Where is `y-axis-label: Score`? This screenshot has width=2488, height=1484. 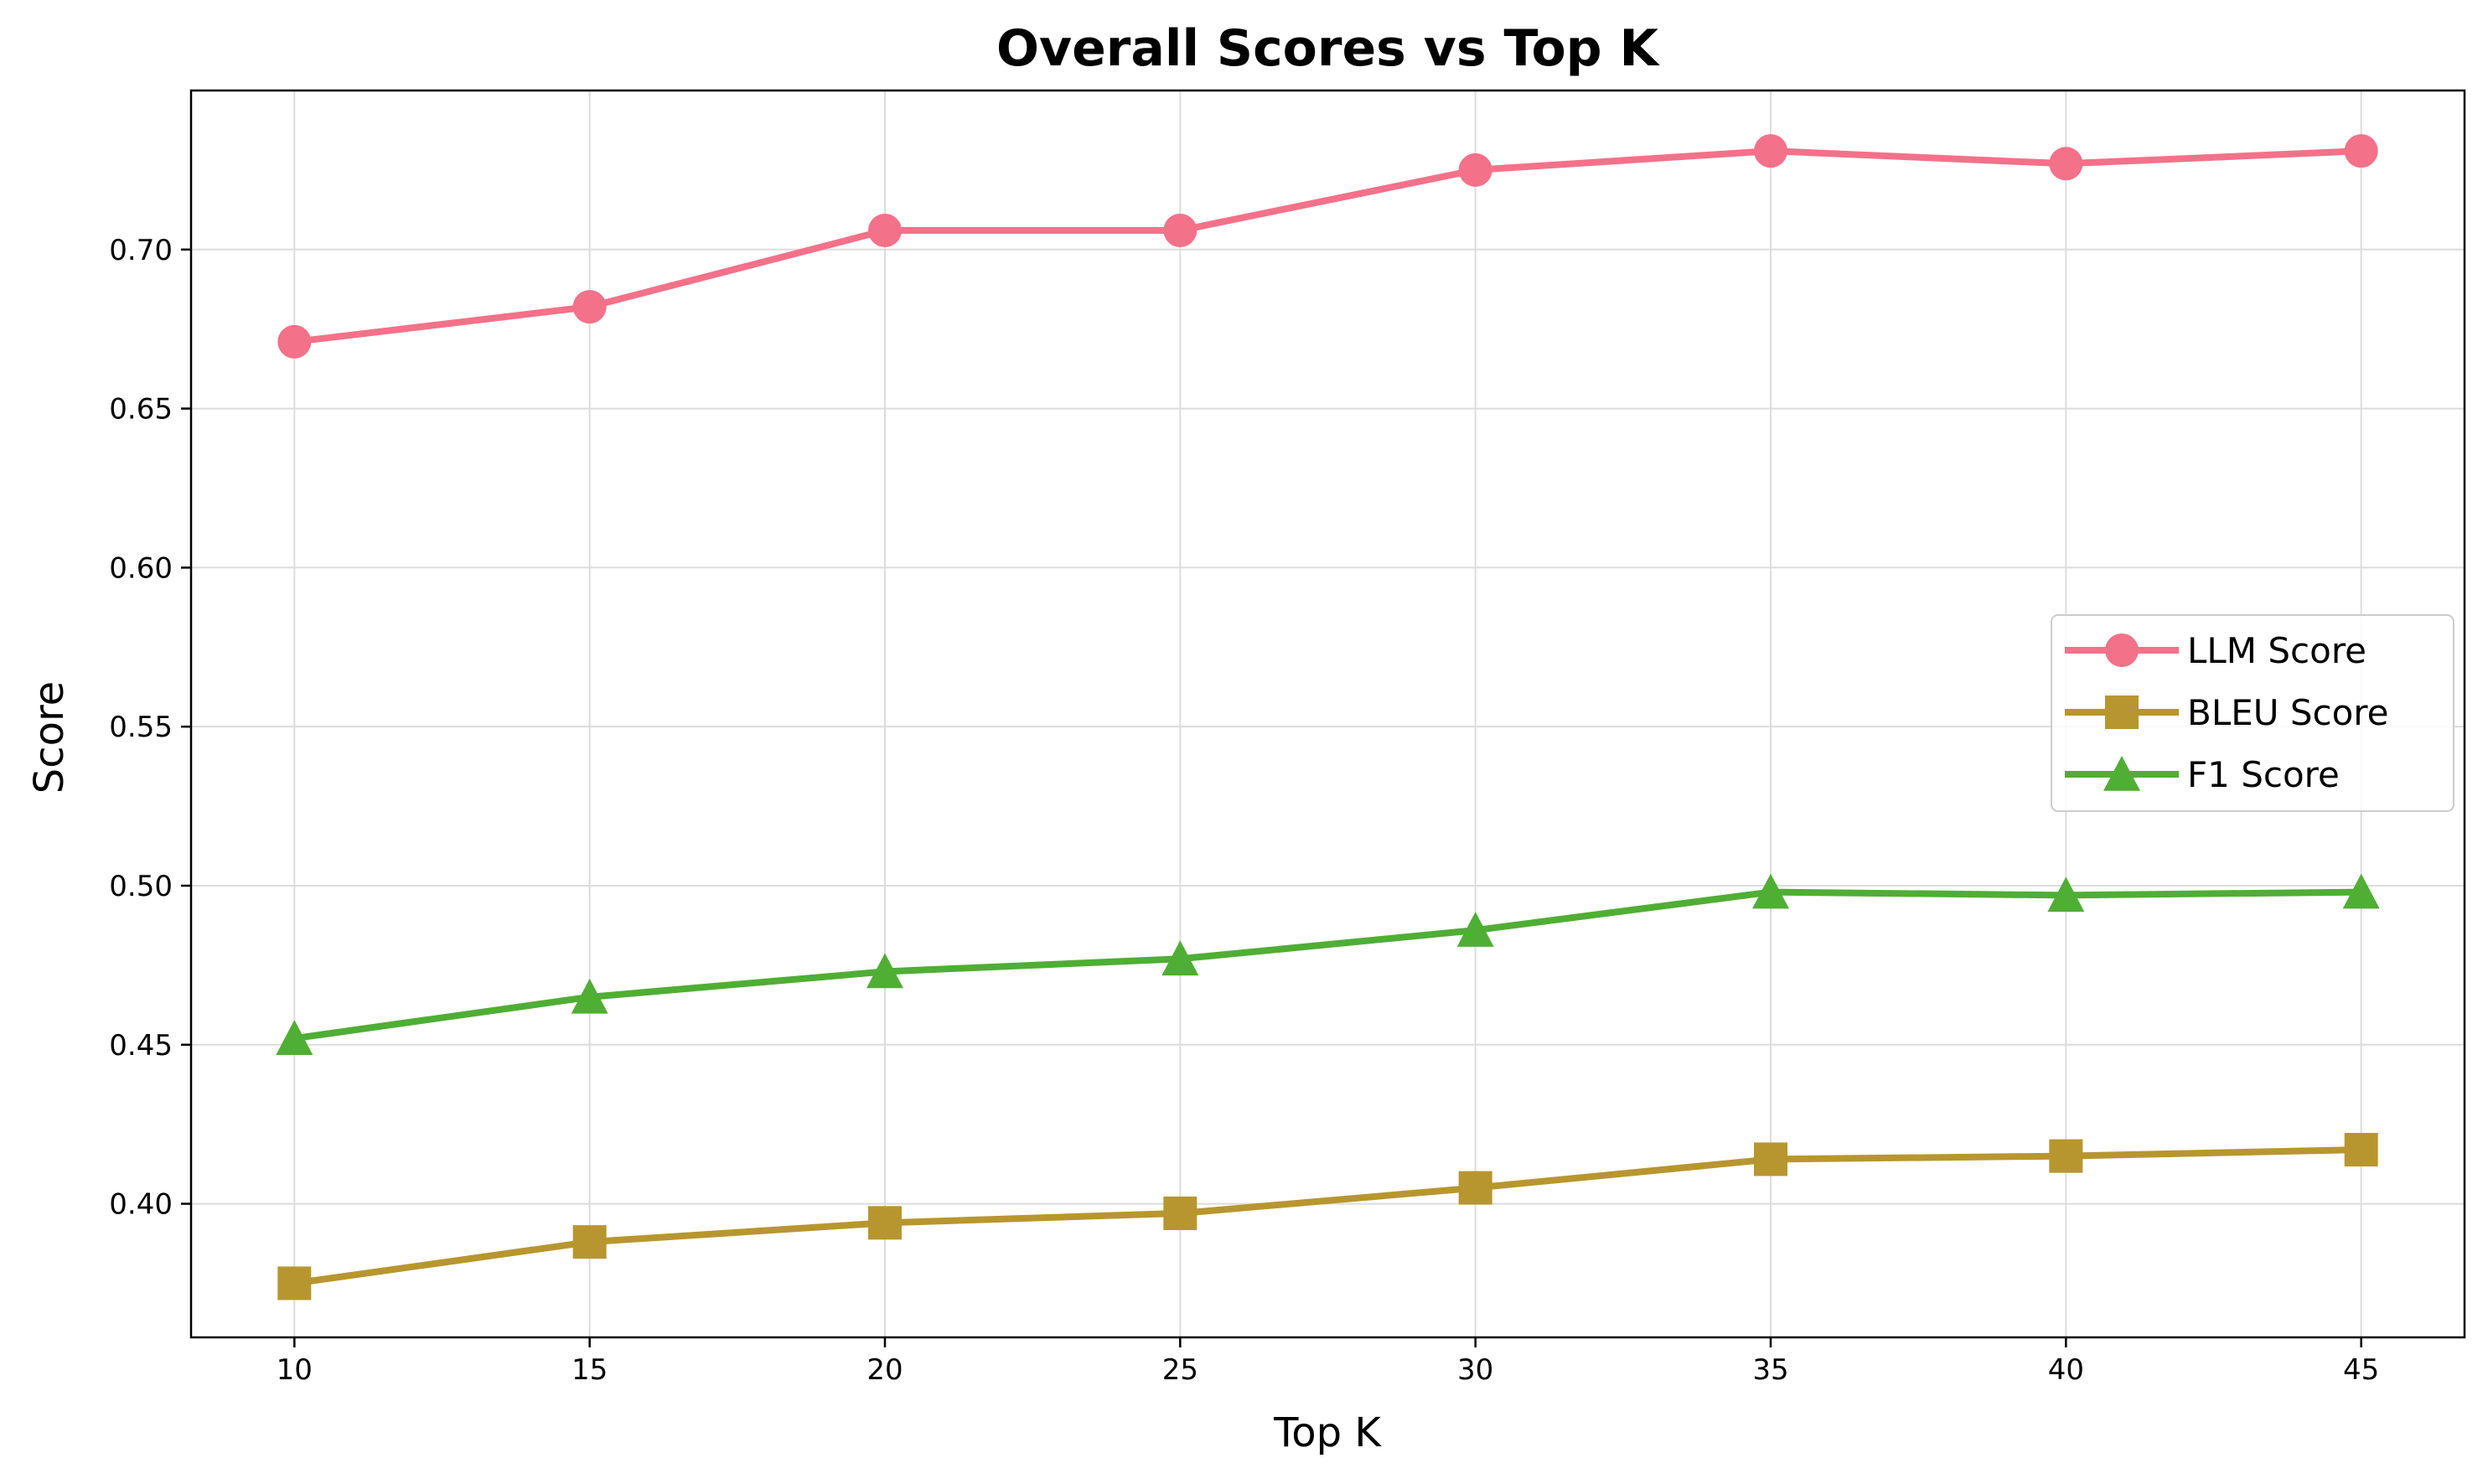 y-axis-label: Score is located at coordinates (49, 738).